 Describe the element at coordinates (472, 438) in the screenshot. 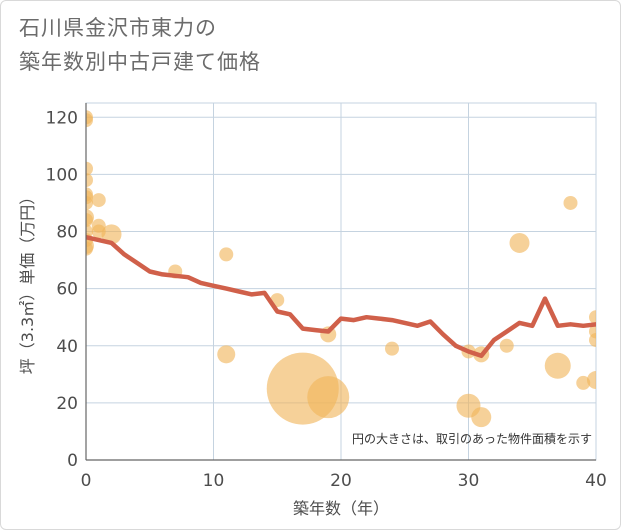

I see `size-note: 円の大きさは、取引のあった物件面積を示す` at that location.